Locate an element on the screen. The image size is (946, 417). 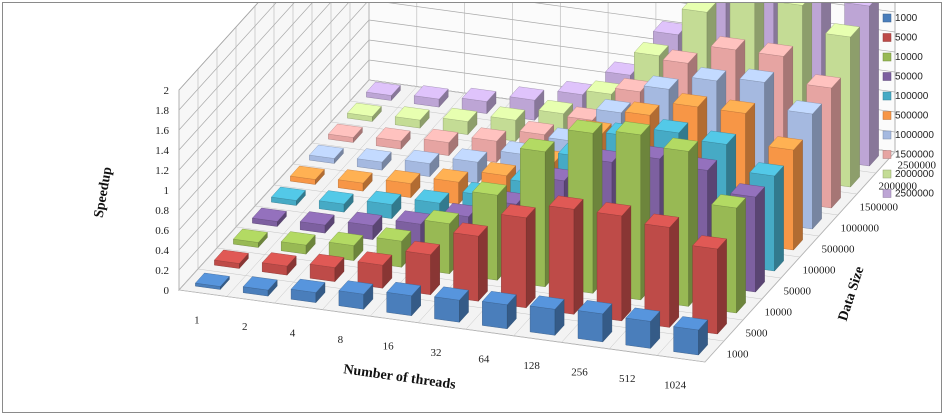
y-tick-label: 0.6 is located at coordinates (162, 231).